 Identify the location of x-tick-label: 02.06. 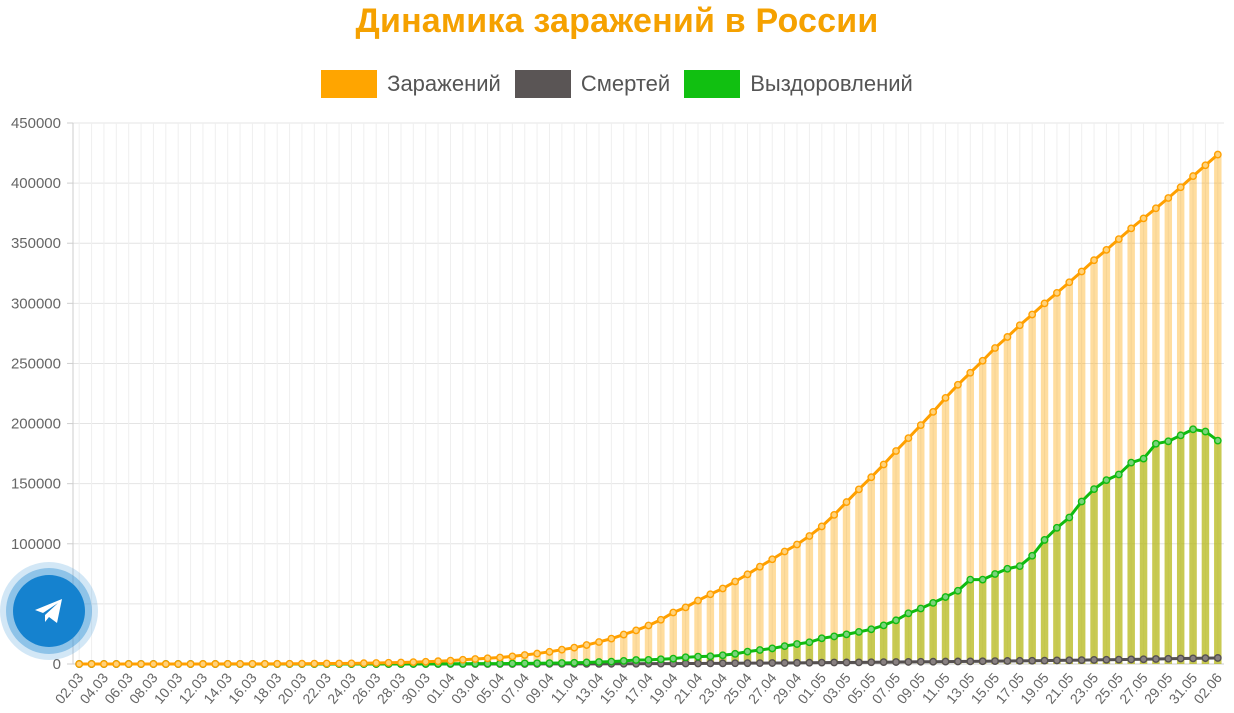
(1207, 687).